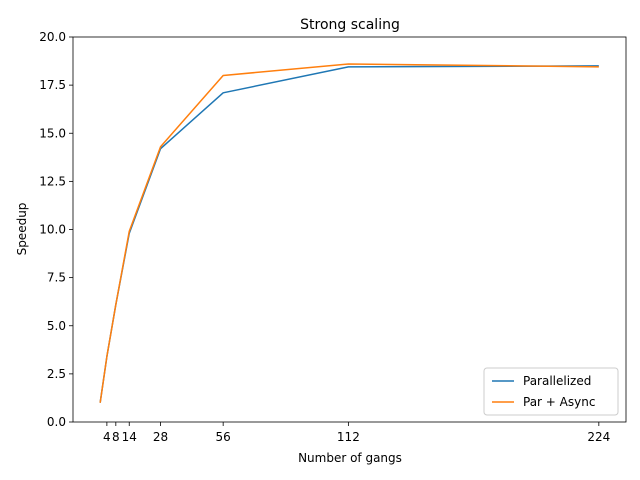  What do you see at coordinates (22, 229) in the screenshot?
I see `y-axis-label: Speedup` at bounding box center [22, 229].